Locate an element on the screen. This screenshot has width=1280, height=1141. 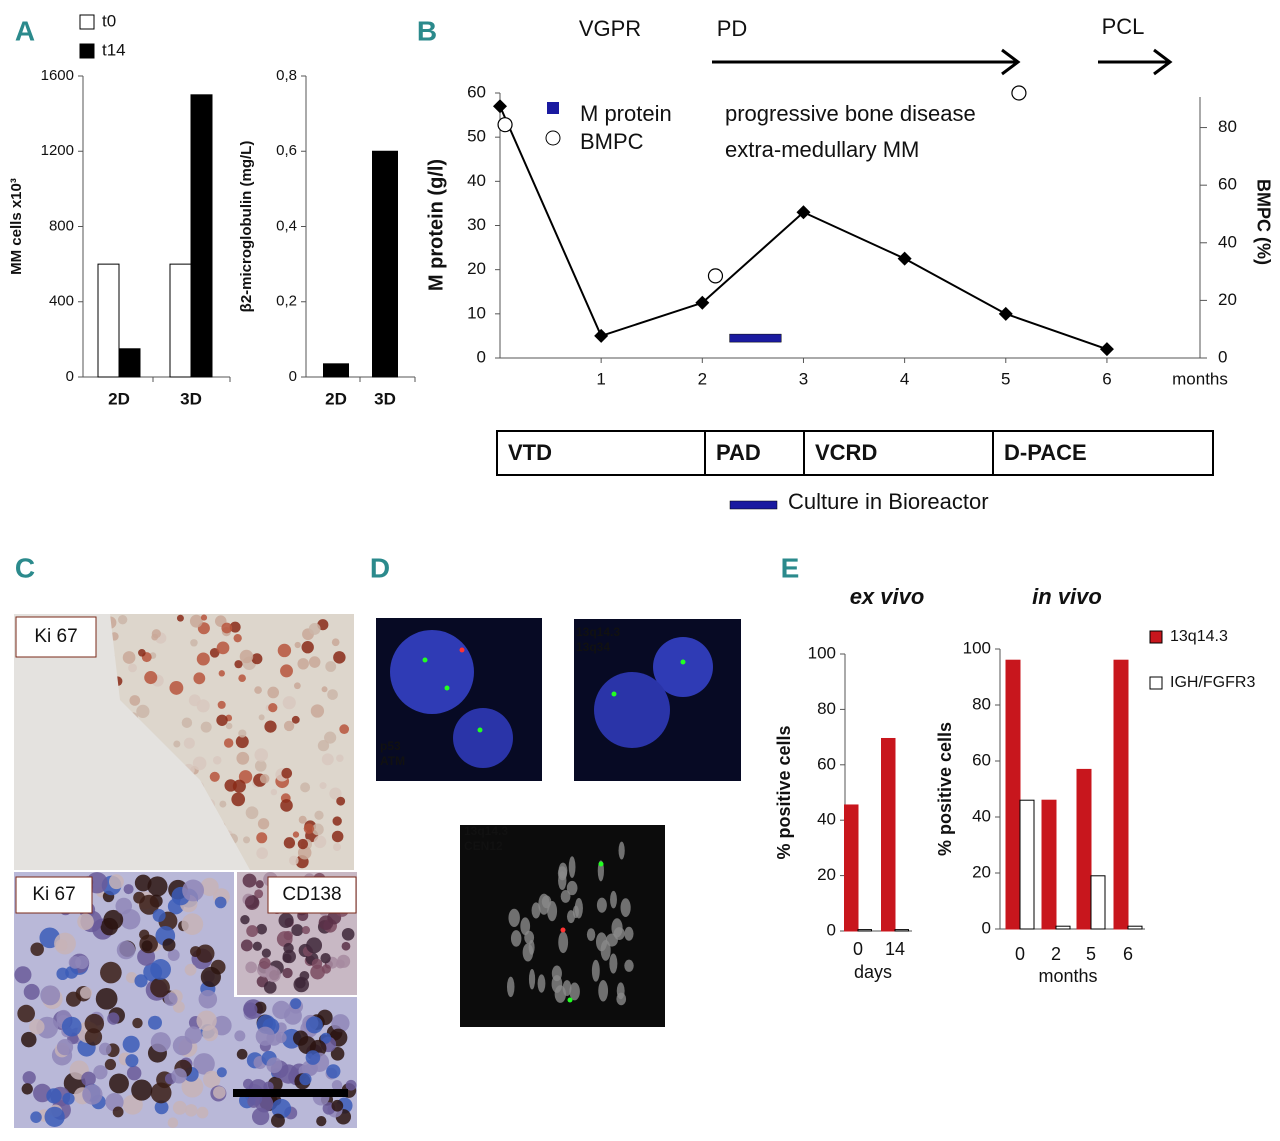
x-tick-label: 5 is located at coordinates (1091, 954).